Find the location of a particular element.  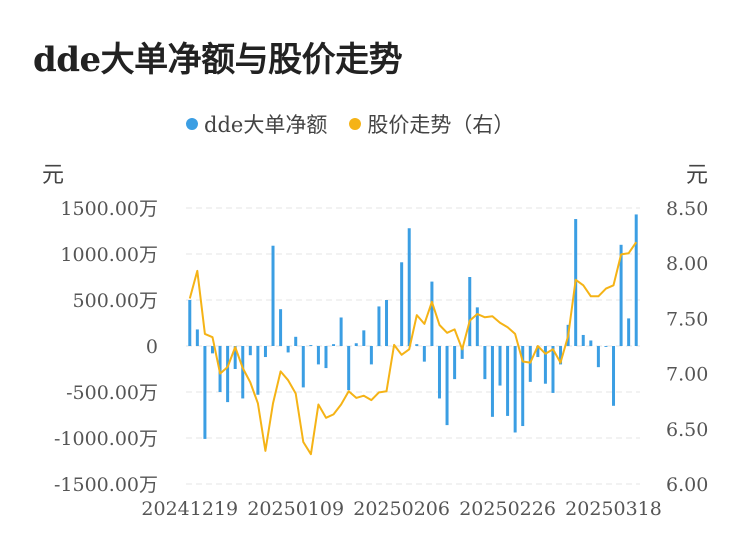

right-tick-label: 8.00 is located at coordinates (687, 264).